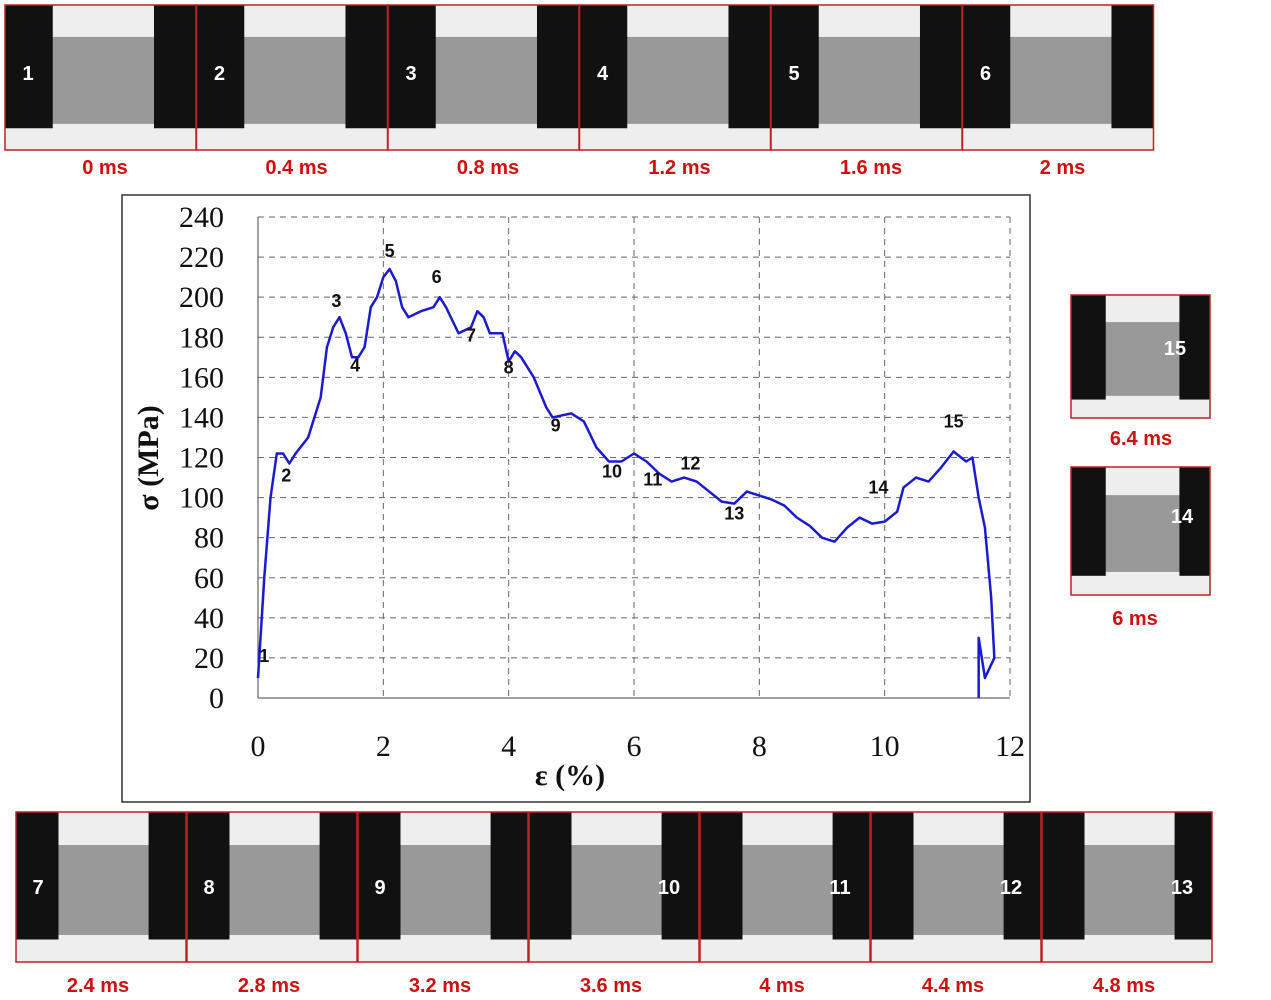 The width and height of the screenshot is (1271, 1000). What do you see at coordinates (793, 74) in the screenshot?
I see `frame-number: 5` at bounding box center [793, 74].